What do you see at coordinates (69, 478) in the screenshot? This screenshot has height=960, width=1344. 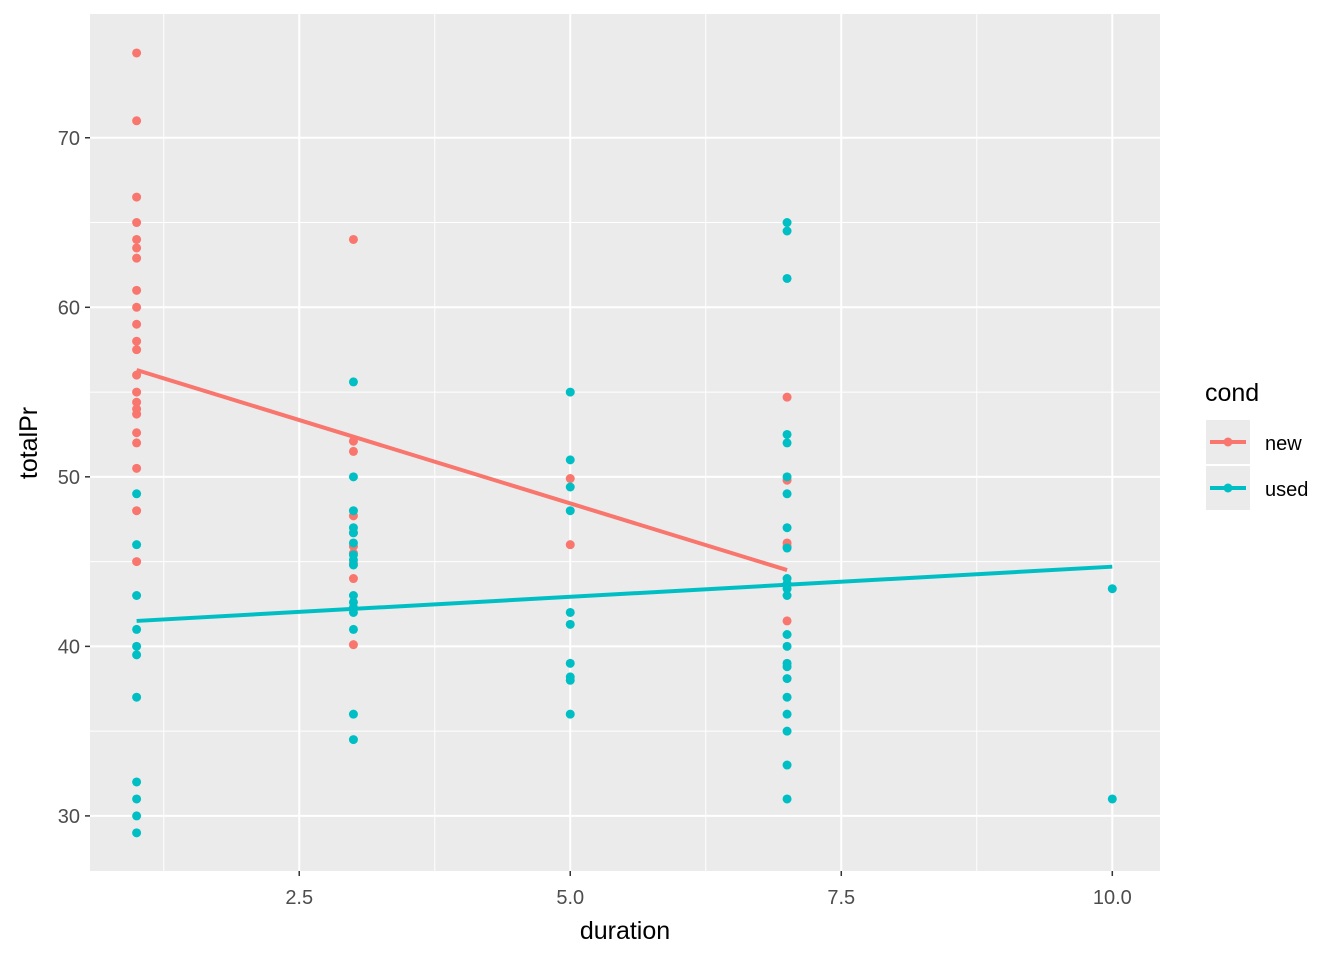 I see `y-tick-label: 50` at bounding box center [69, 478].